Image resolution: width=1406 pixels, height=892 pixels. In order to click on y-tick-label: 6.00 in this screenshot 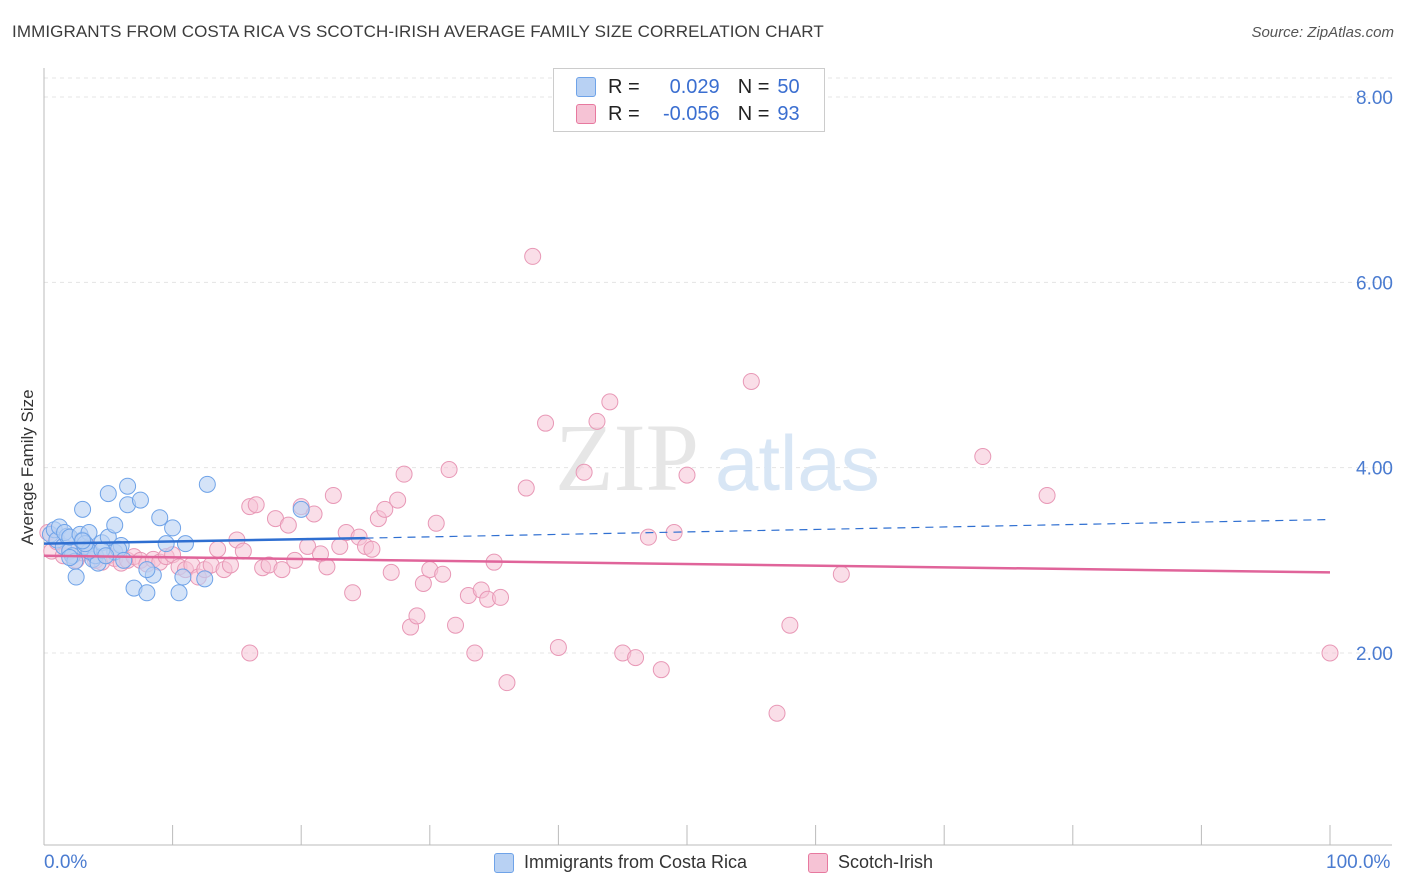, I will do `click(1374, 283)`.